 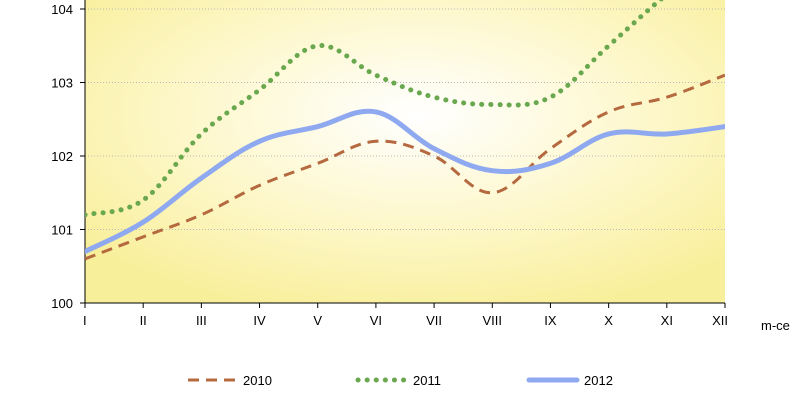 What do you see at coordinates (550, 320) in the screenshot?
I see `x-tick-label: IX` at bounding box center [550, 320].